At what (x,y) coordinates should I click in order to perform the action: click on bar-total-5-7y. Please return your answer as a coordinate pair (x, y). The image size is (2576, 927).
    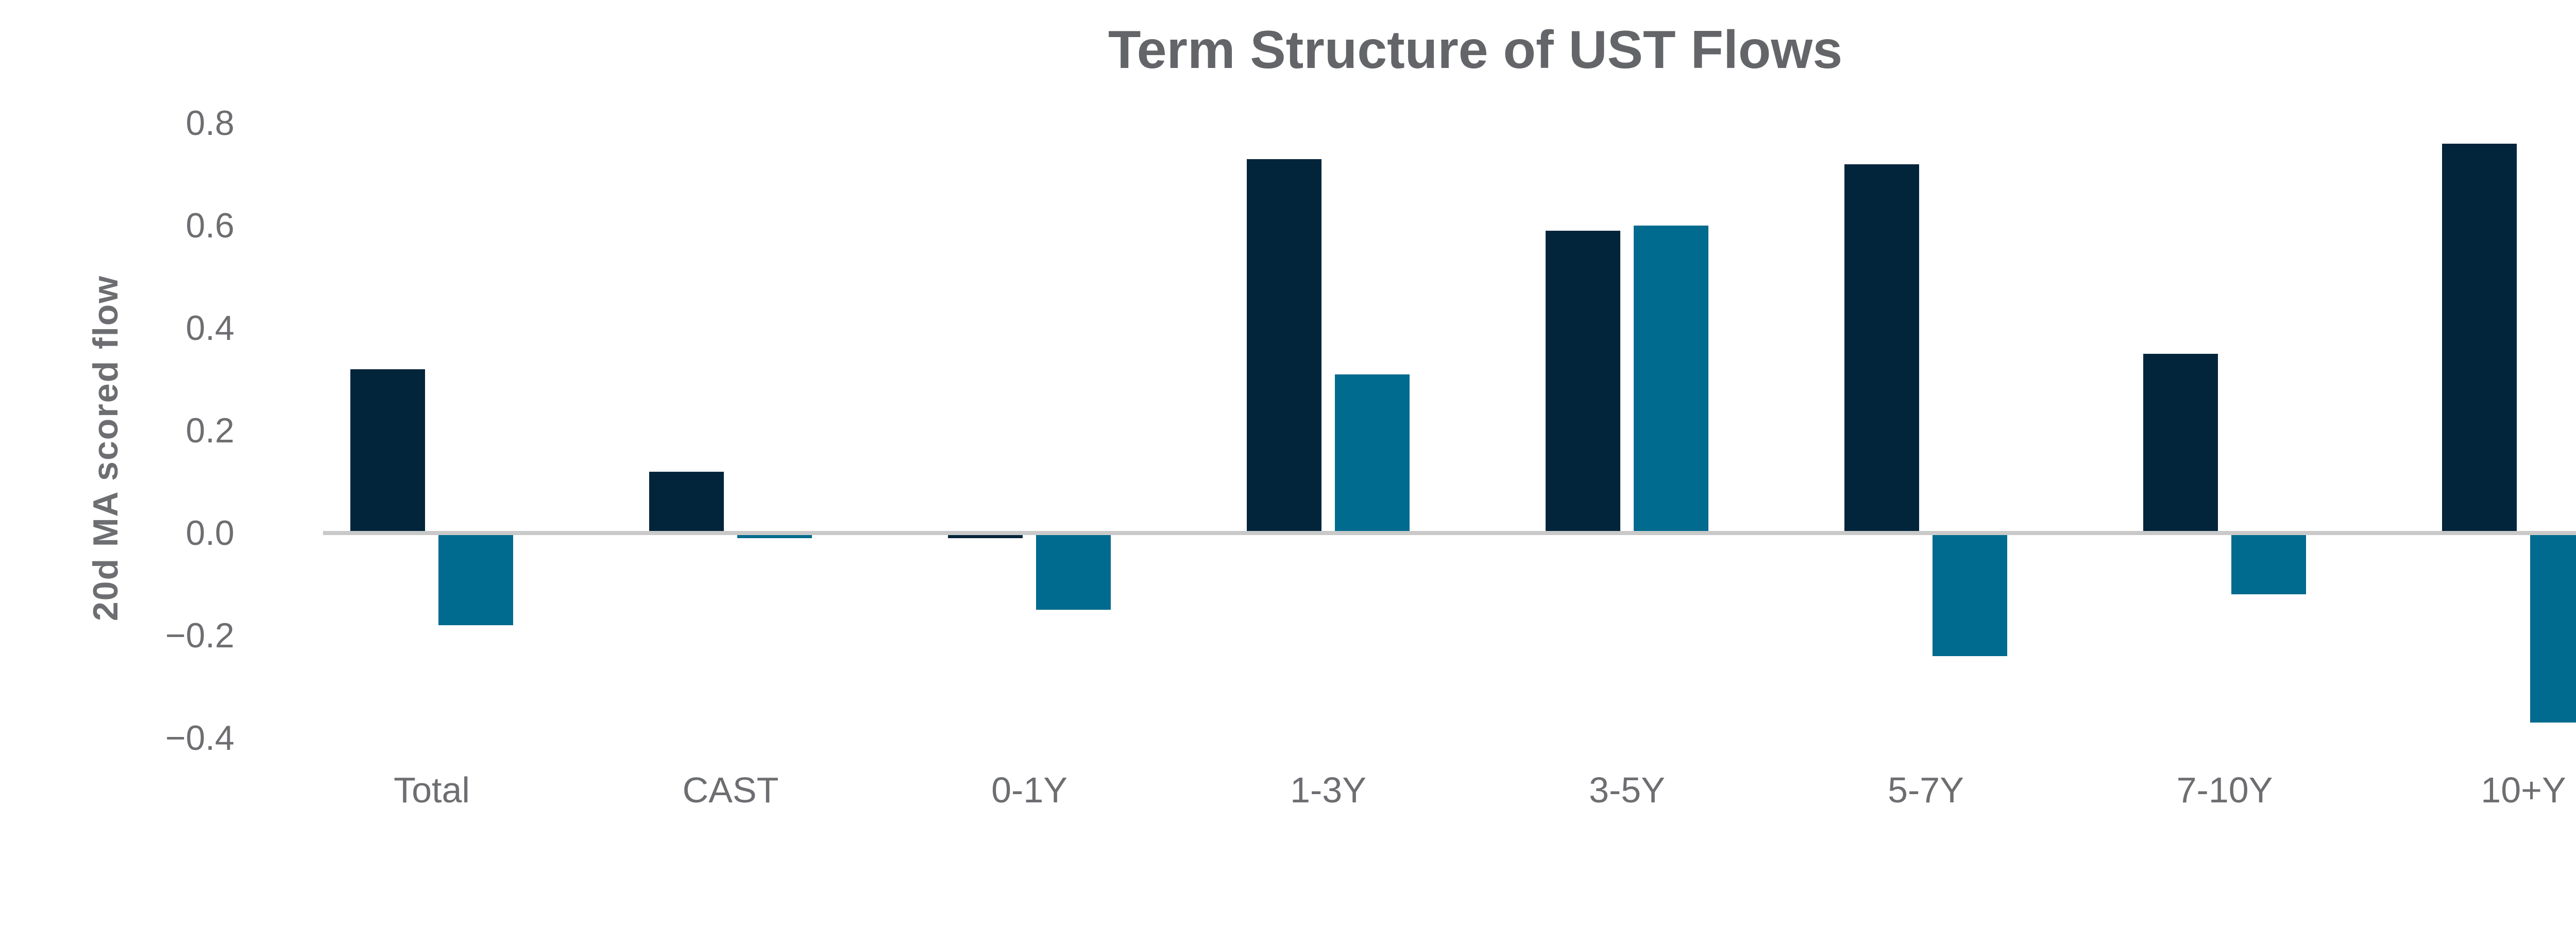
    Looking at the image, I should click on (1881, 349).